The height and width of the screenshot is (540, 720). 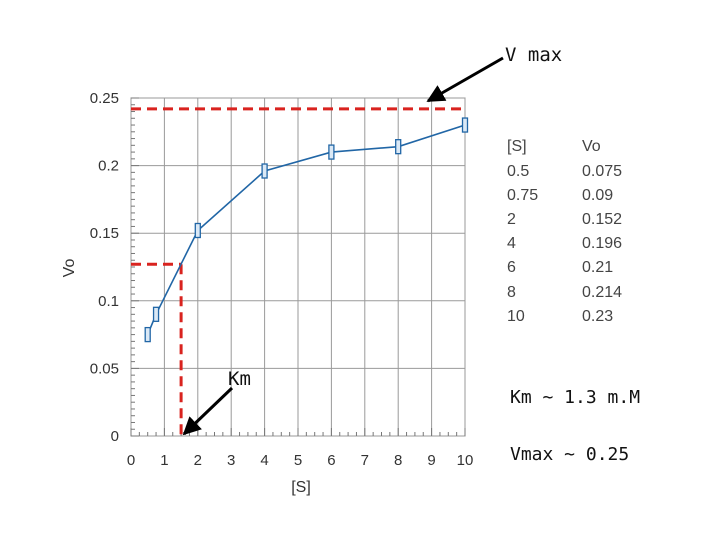 I want to click on vmax-arrow, so click(x=465, y=79).